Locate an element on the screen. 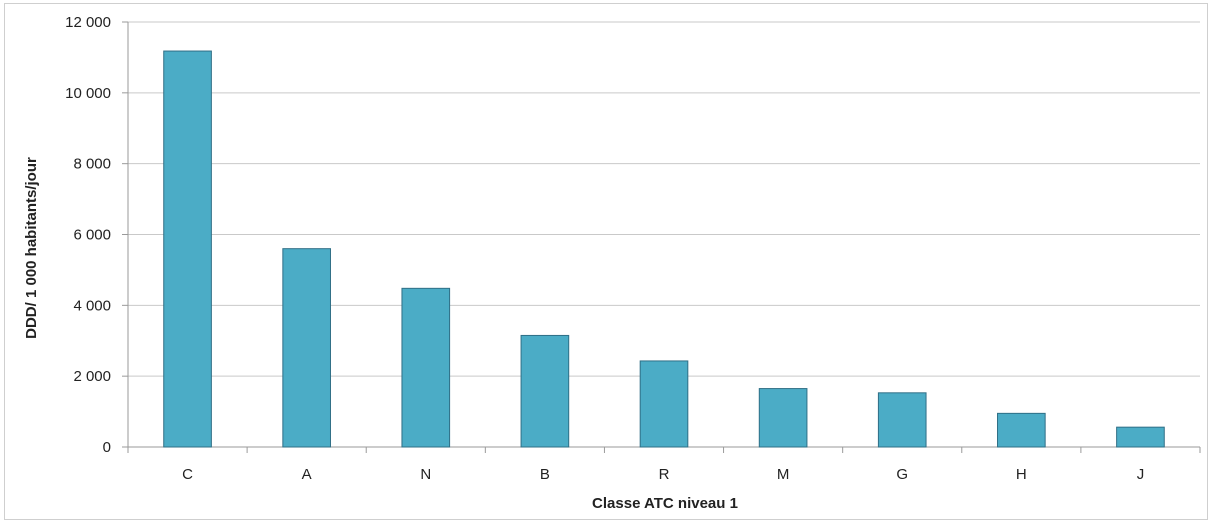  x-tick-label: N is located at coordinates (425, 474).